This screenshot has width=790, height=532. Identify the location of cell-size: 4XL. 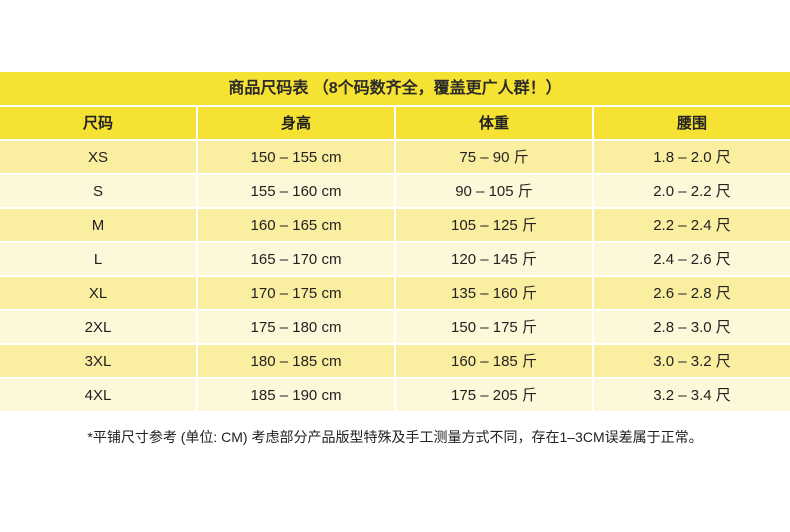
(99, 395).